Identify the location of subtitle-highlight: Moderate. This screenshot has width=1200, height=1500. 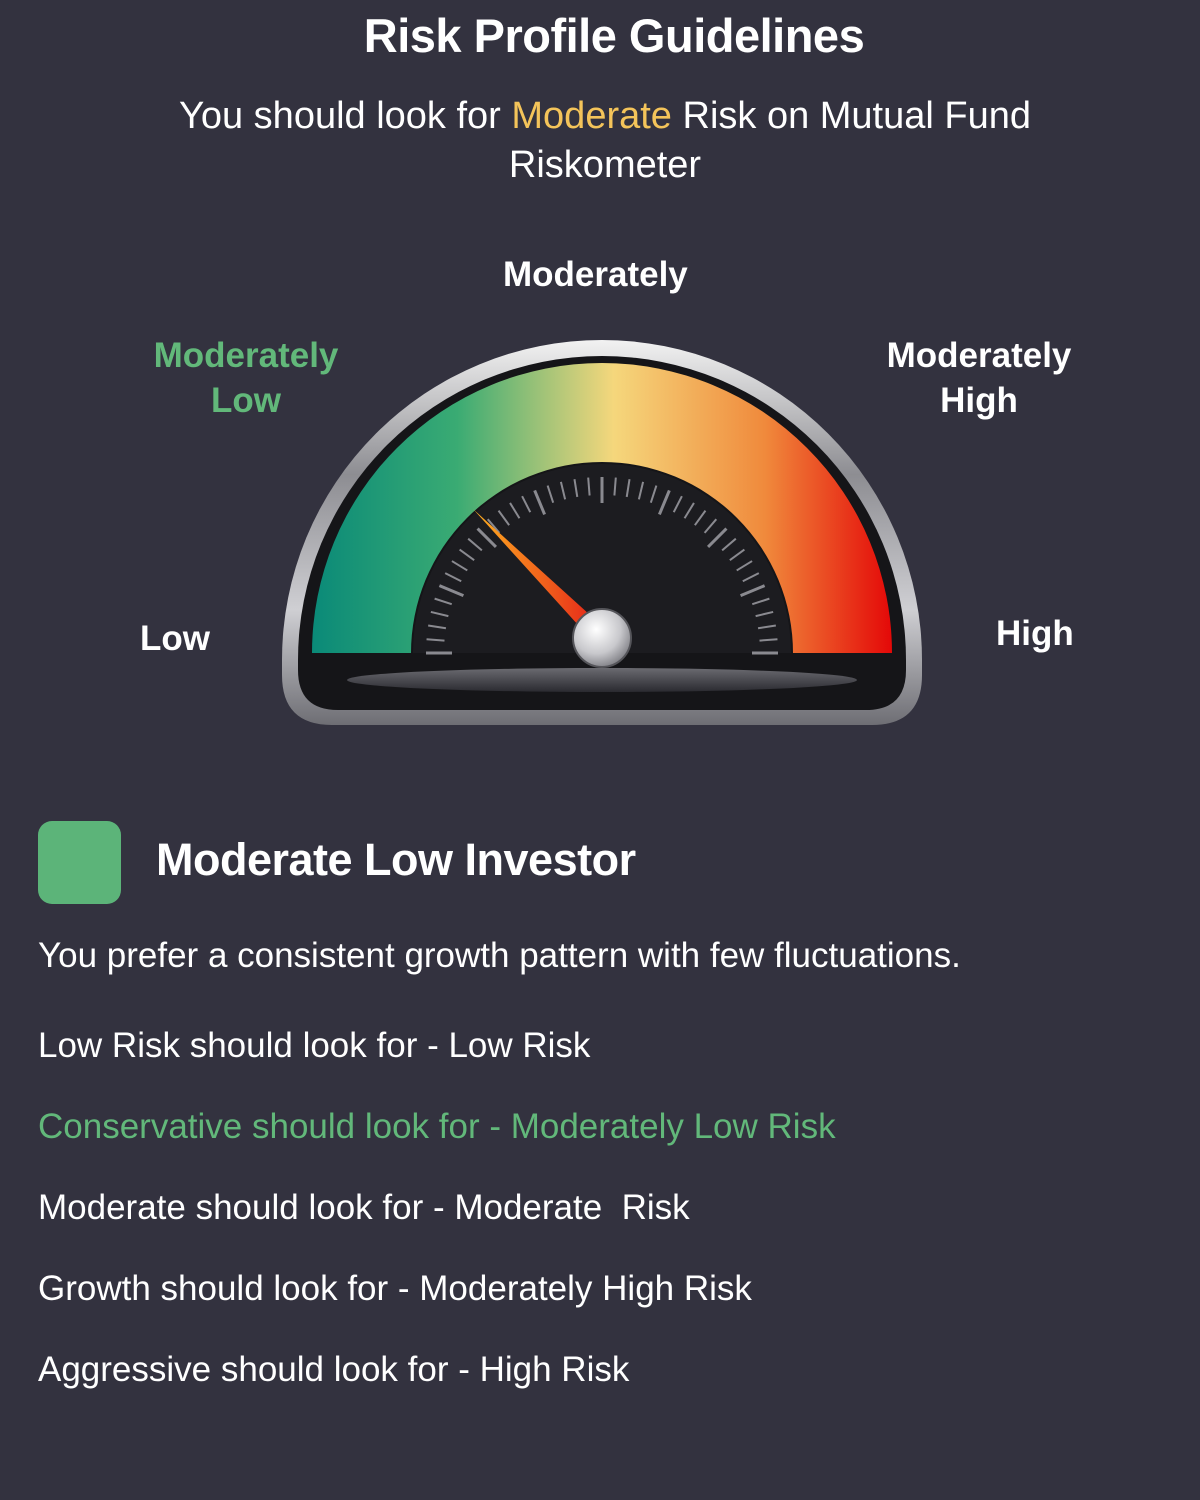
(591, 116).